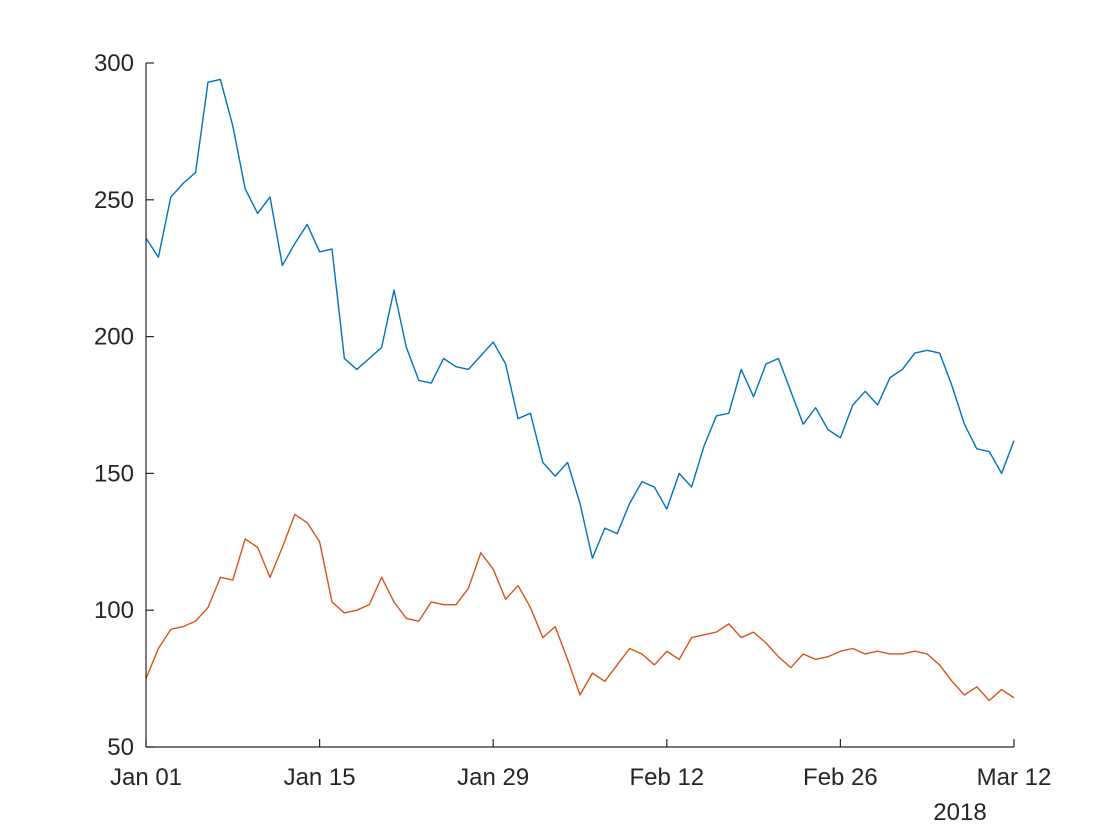 The height and width of the screenshot is (840, 1120). What do you see at coordinates (146, 777) in the screenshot?
I see `x-tick-label: Jan 01` at bounding box center [146, 777].